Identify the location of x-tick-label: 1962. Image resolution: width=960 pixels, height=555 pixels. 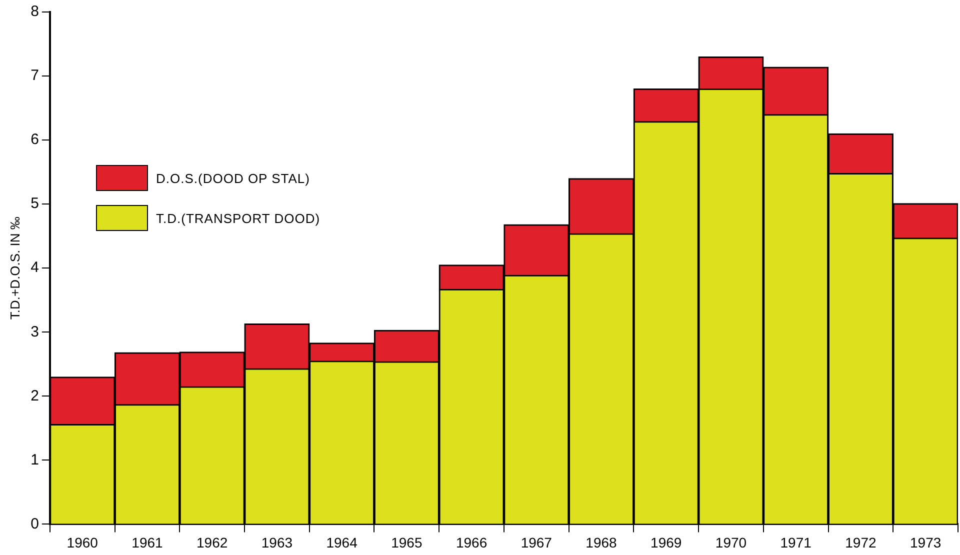
(212, 542).